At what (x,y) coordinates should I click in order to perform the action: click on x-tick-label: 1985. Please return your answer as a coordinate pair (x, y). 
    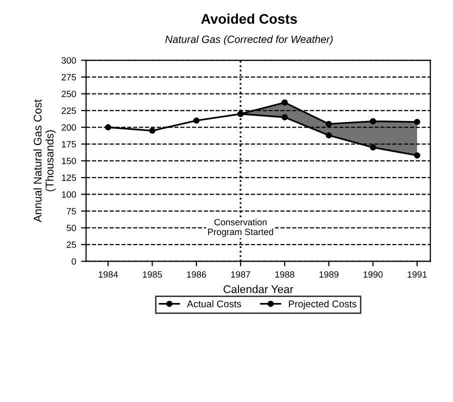
    Looking at the image, I should click on (152, 274).